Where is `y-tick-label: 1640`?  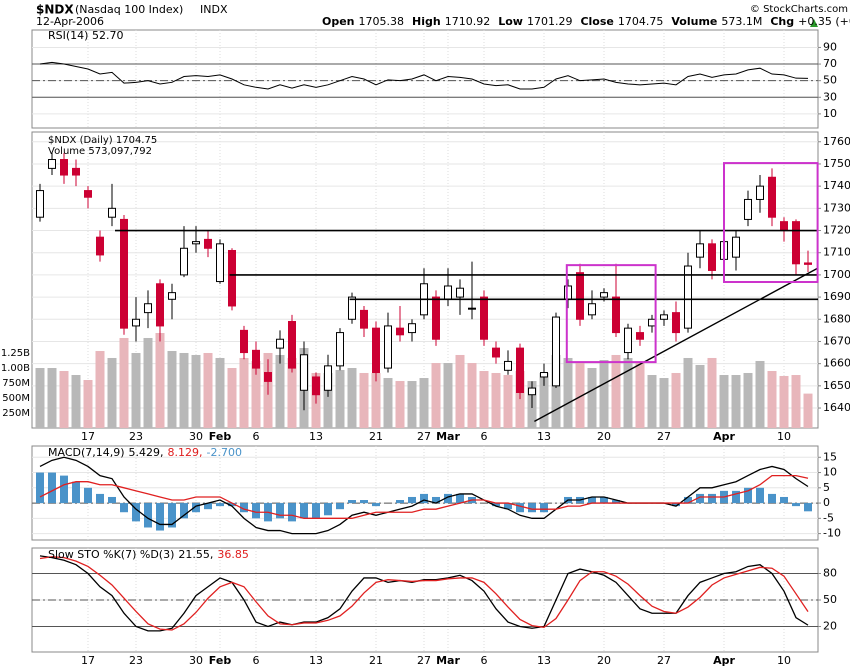
y-tick-label: 1640 is located at coordinates (836, 407).